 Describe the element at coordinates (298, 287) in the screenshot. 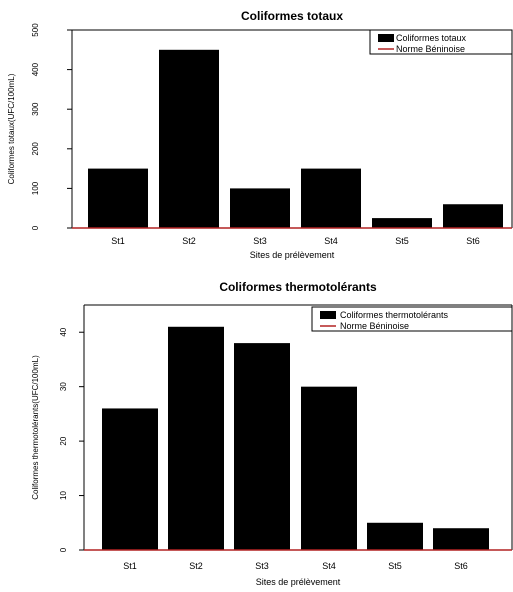

I see `chart-title: Coliformes thermotolérants` at that location.